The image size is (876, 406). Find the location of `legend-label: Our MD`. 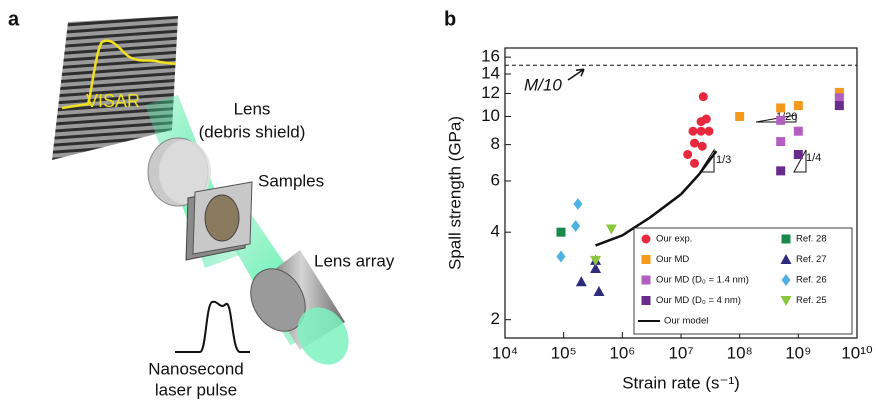

legend-label: Our MD is located at coordinates (672, 259).